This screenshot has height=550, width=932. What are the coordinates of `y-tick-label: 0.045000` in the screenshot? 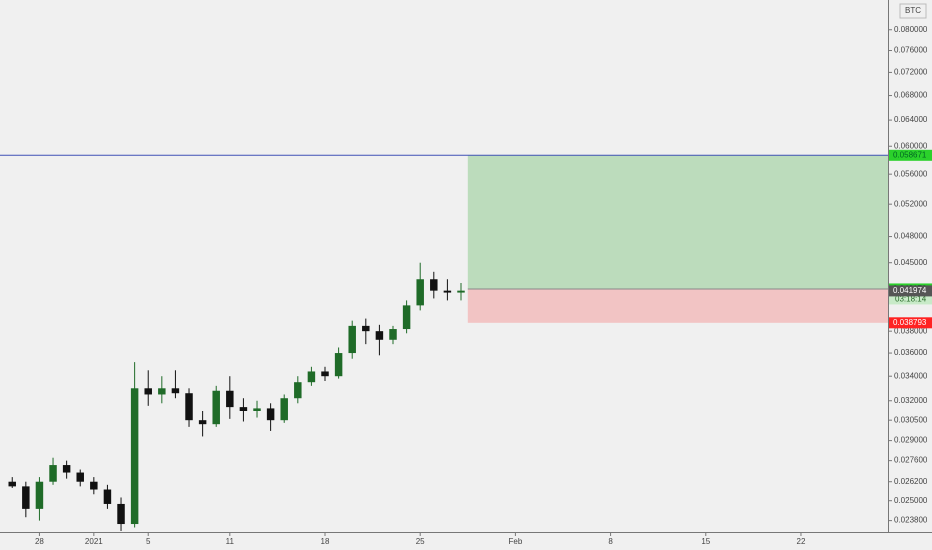 It's located at (911, 262).